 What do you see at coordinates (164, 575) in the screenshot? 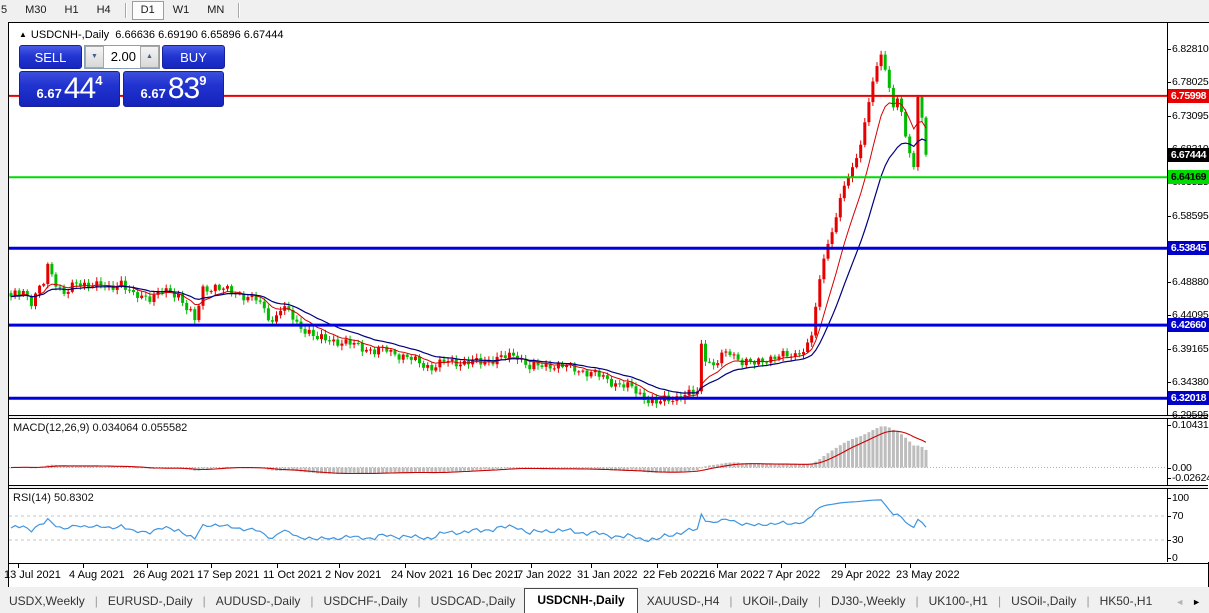
I see `date-axis-label: 26 Aug 2021` at bounding box center [164, 575].